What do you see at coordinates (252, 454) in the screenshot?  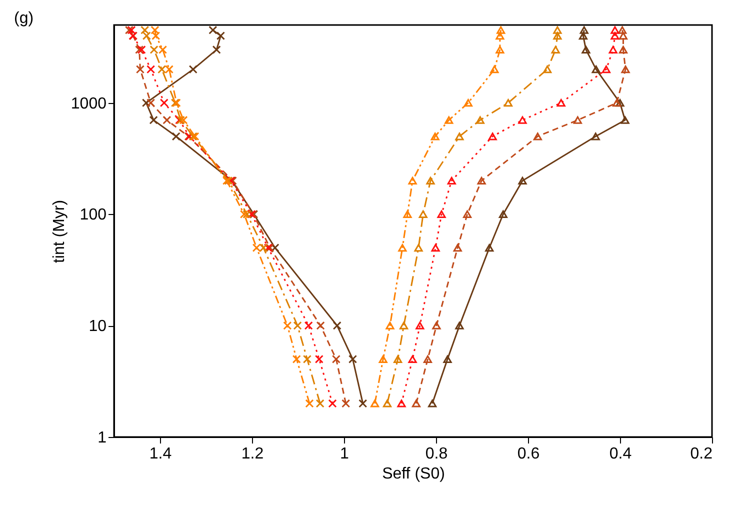 I see `x-tick-label: 1.2` at bounding box center [252, 454].